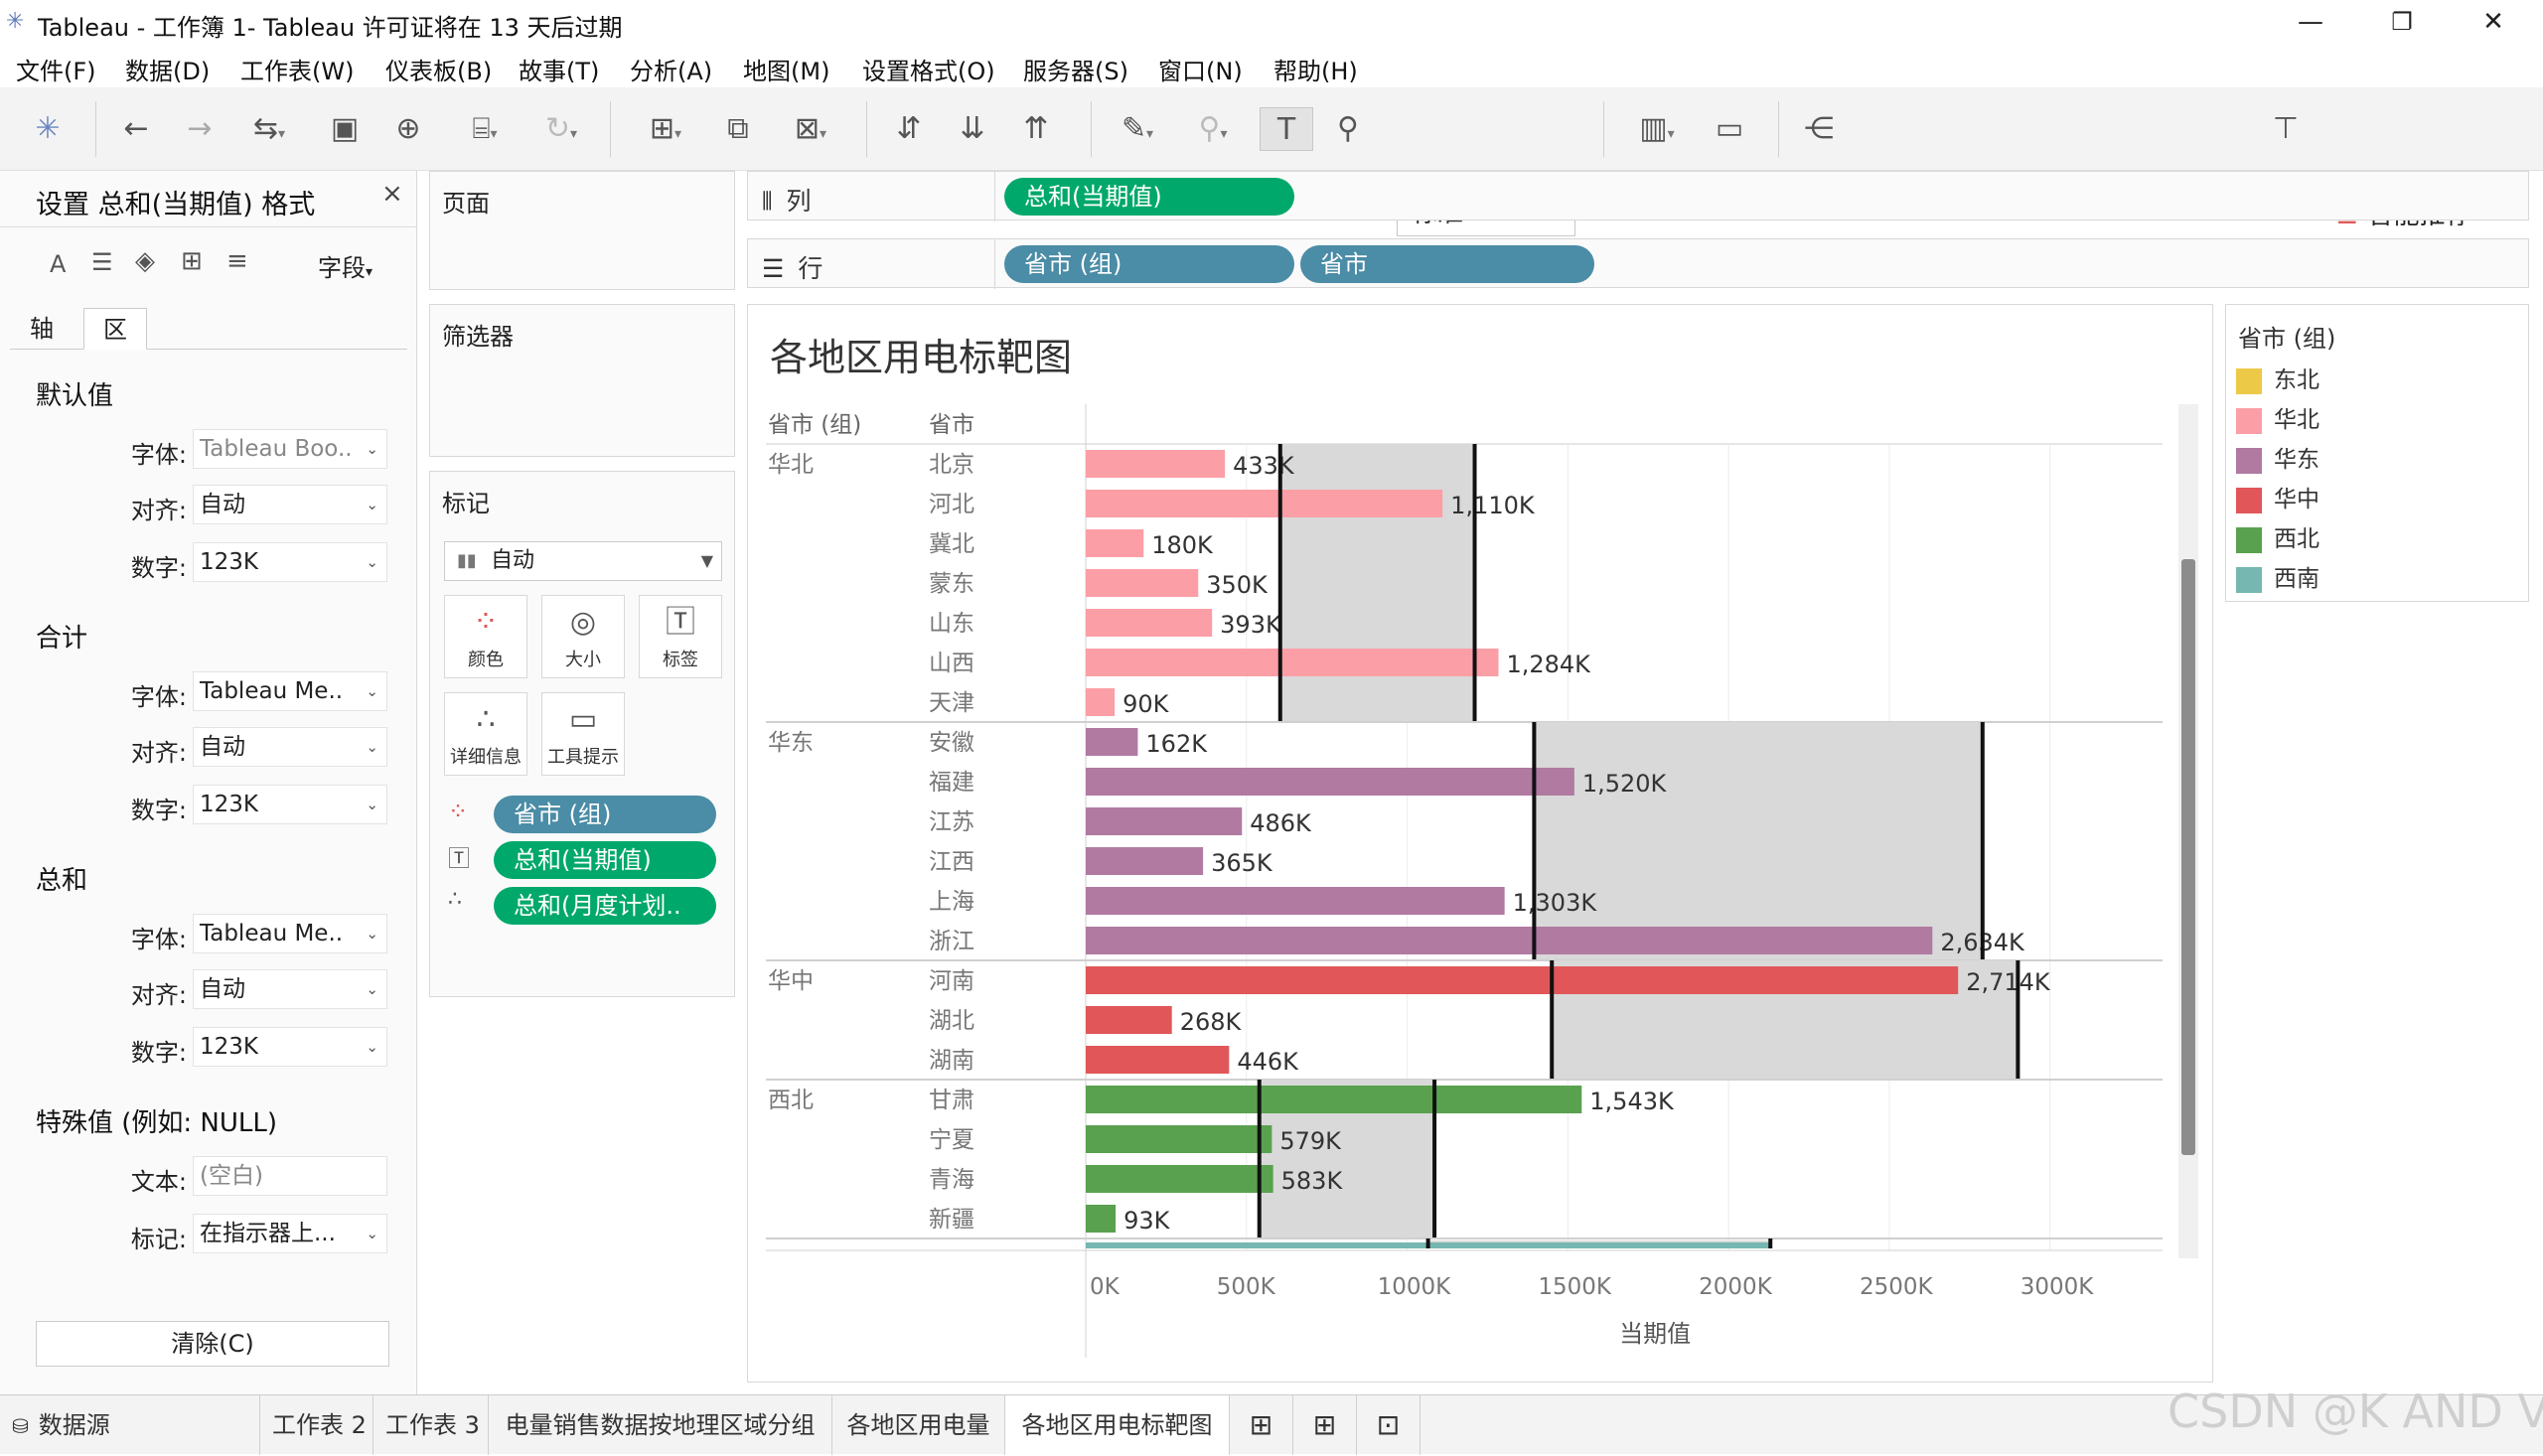 This screenshot has width=2543, height=1456. What do you see at coordinates (559, 71) in the screenshot?
I see `menu-story: 故事(T)` at bounding box center [559, 71].